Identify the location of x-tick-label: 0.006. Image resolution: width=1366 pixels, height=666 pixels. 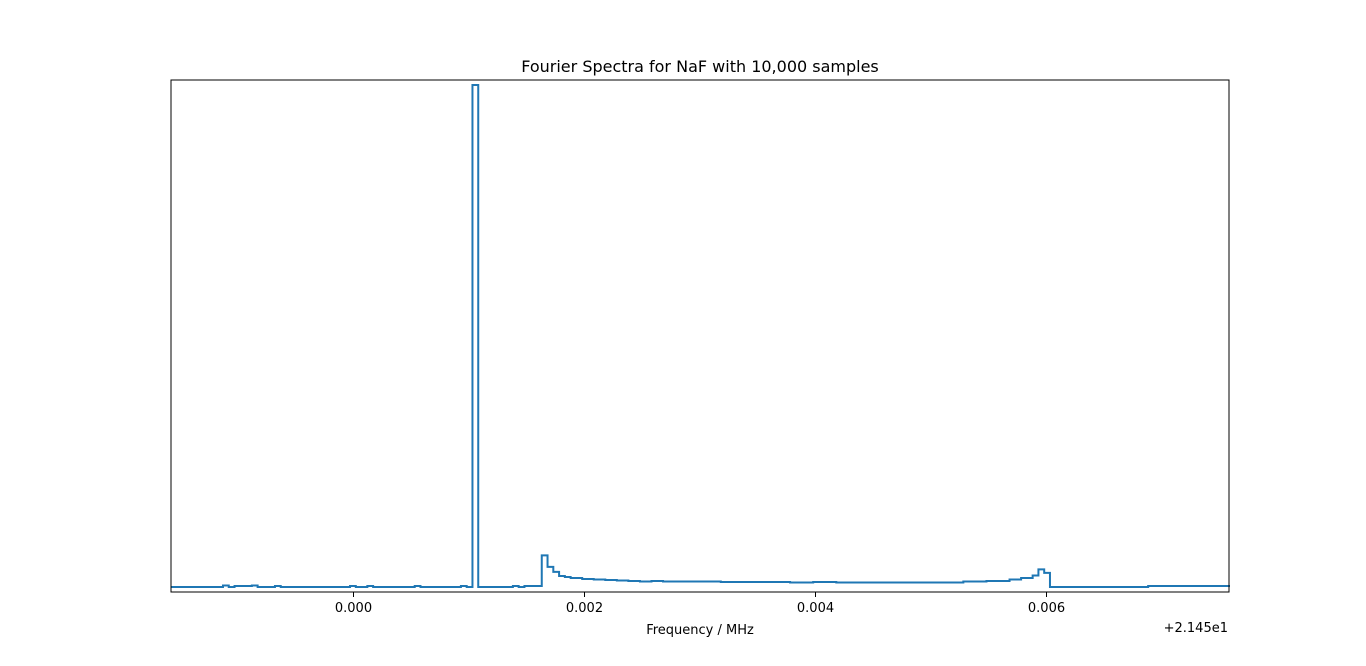
(1046, 608).